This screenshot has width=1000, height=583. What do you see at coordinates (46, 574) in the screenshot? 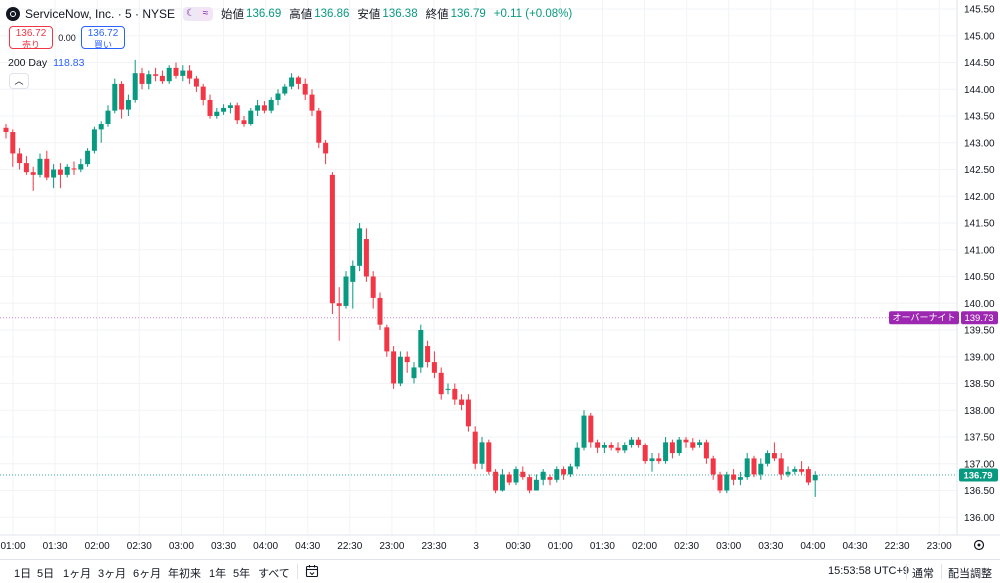
I see `range-5d: 5日` at bounding box center [46, 574].